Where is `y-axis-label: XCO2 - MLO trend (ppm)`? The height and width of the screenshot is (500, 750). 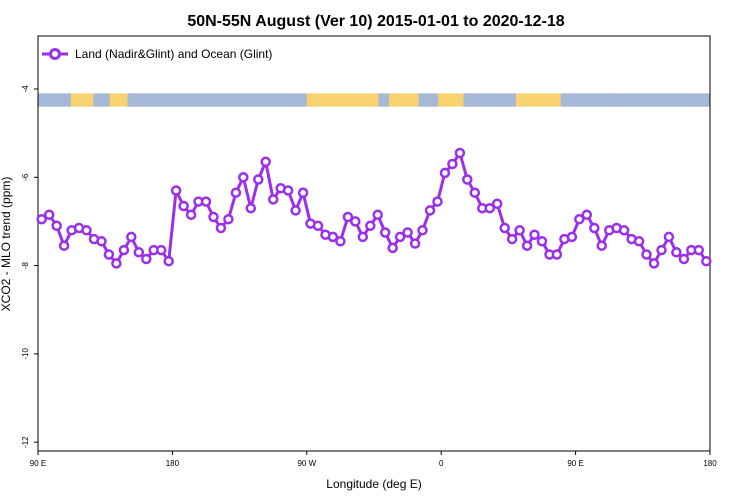
y-axis-label: XCO2 - MLO trend (ppm) is located at coordinates (6, 244).